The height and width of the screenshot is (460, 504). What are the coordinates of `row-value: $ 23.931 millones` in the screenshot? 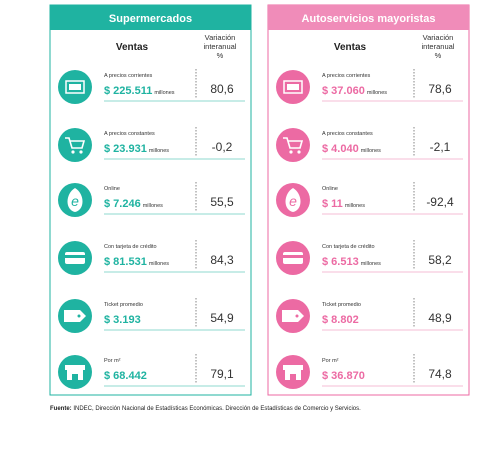 It's located at (136, 149).